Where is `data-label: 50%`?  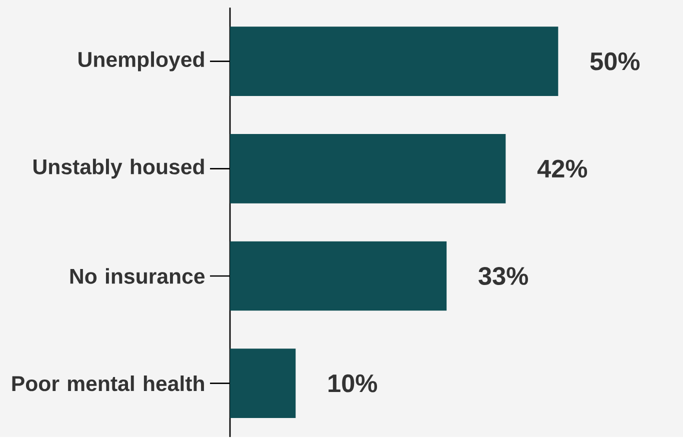 data-label: 50% is located at coordinates (615, 61).